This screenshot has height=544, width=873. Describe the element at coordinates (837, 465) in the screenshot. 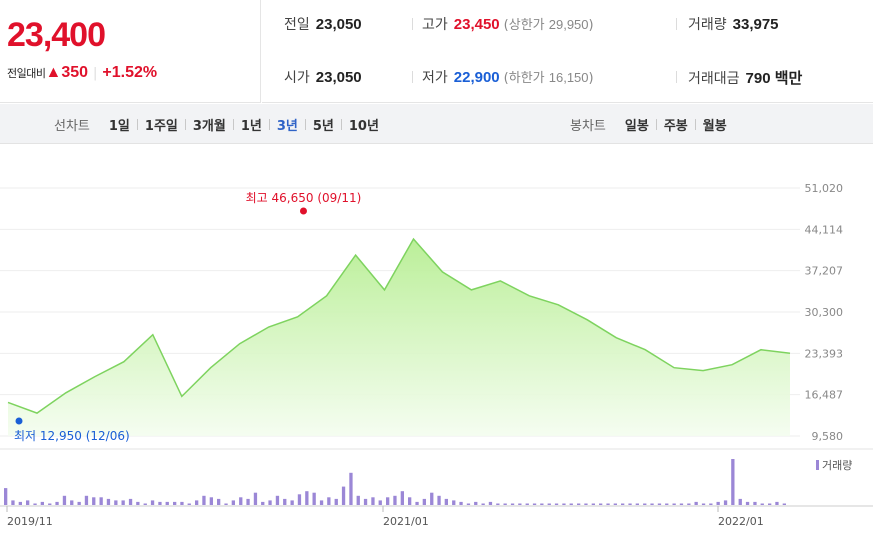

I see `volume-legend-label: 거래량` at that location.